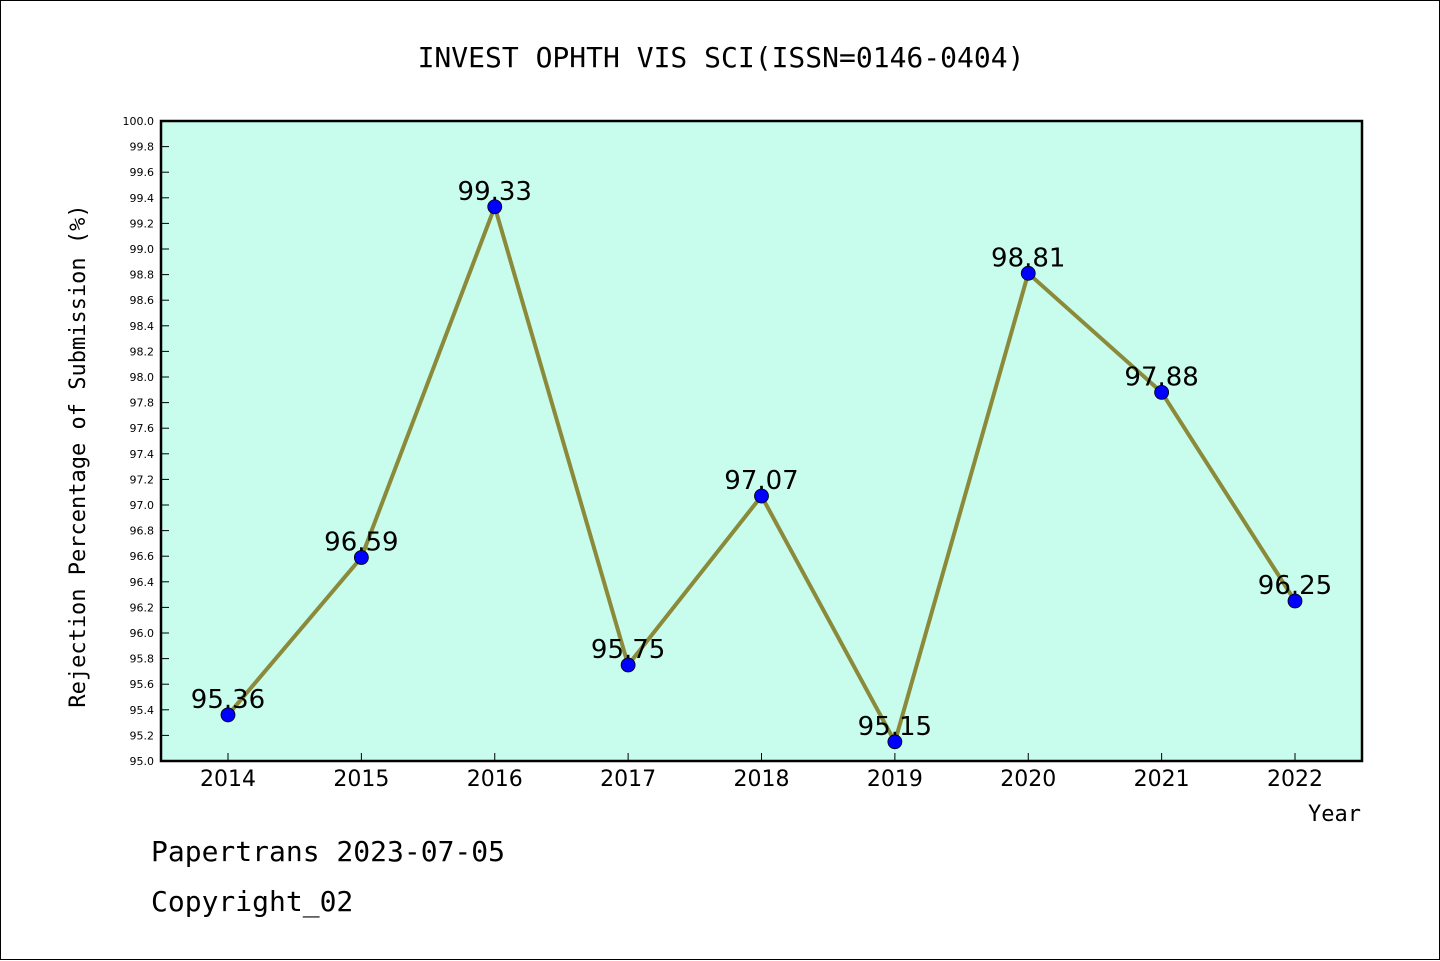  What do you see at coordinates (142, 300) in the screenshot?
I see `y-tick-label: 98.6` at bounding box center [142, 300].